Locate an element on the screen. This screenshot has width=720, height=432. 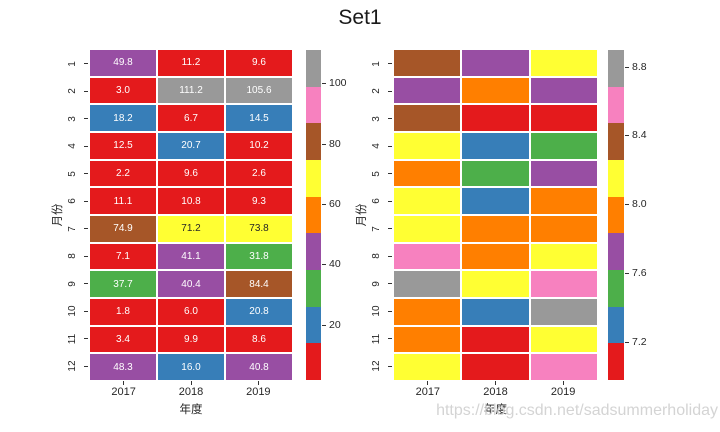
heatmap-cell: 37.7 is located at coordinates (123, 284).